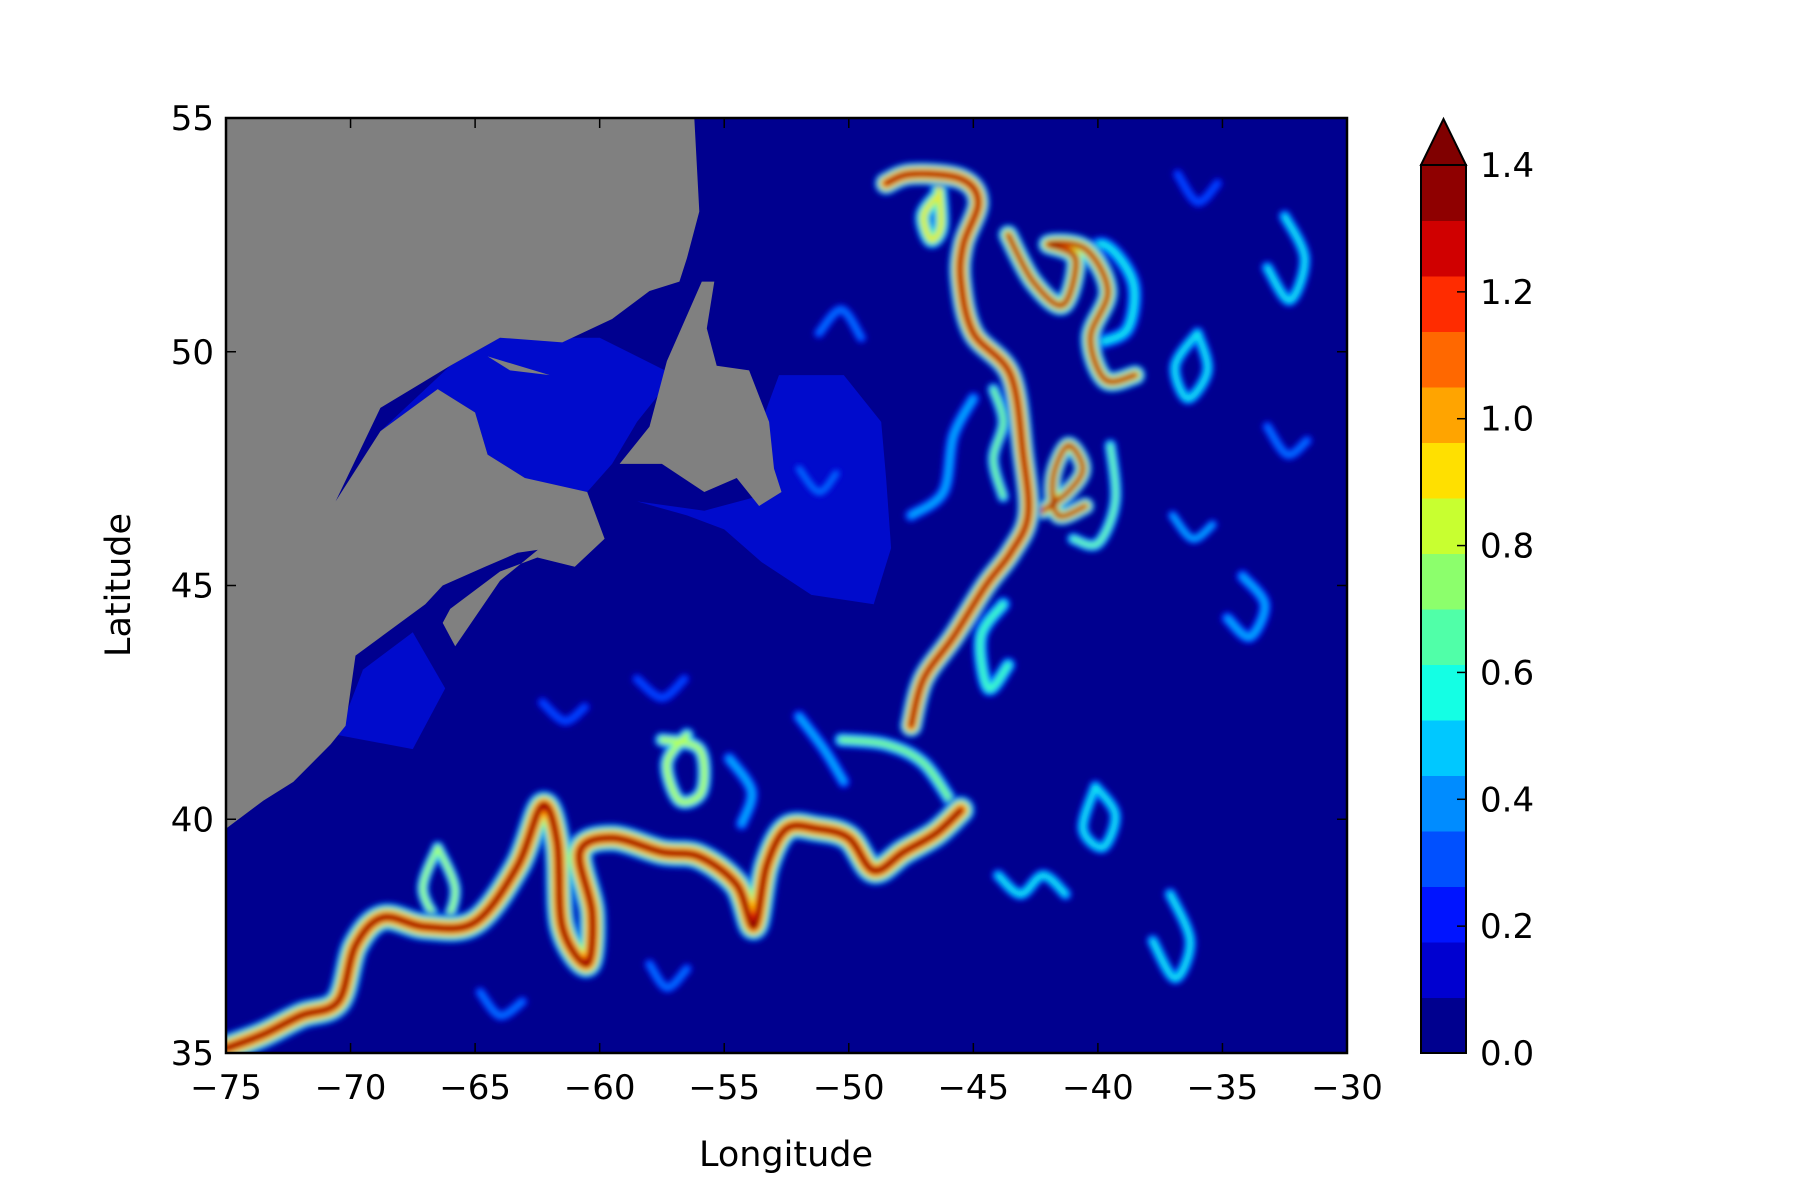  I want to click on x-tick-label: −75, so click(226, 1088).